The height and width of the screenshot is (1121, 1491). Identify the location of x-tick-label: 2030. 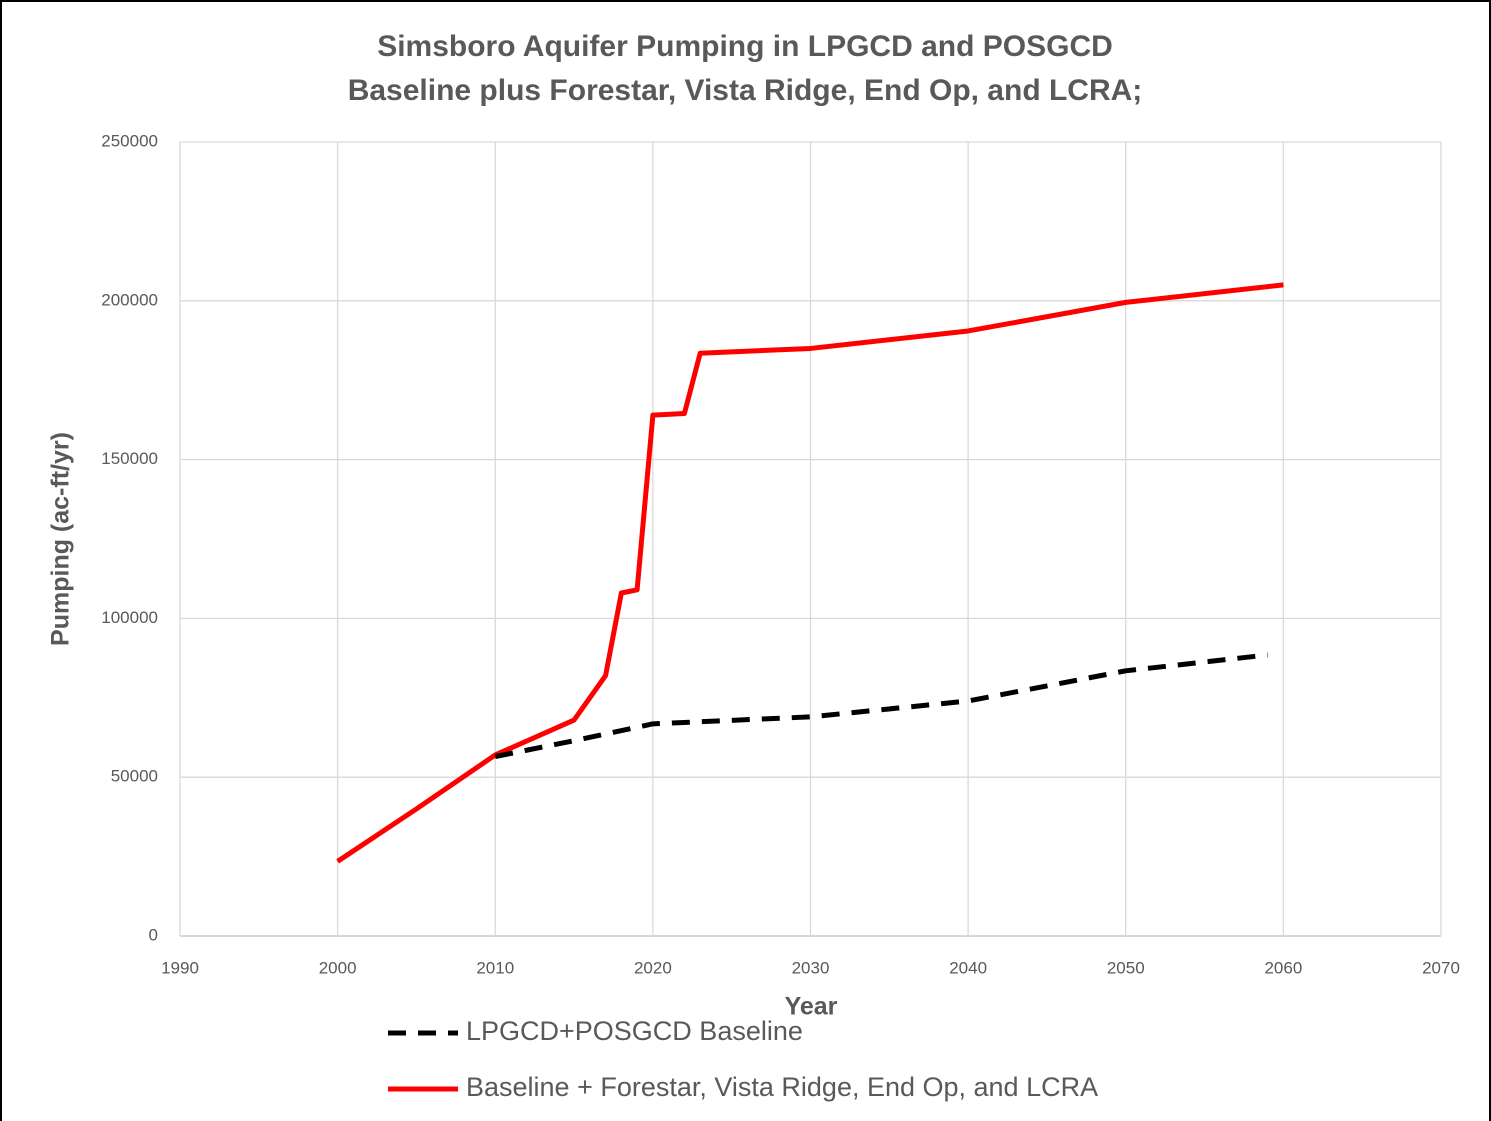
(811, 967).